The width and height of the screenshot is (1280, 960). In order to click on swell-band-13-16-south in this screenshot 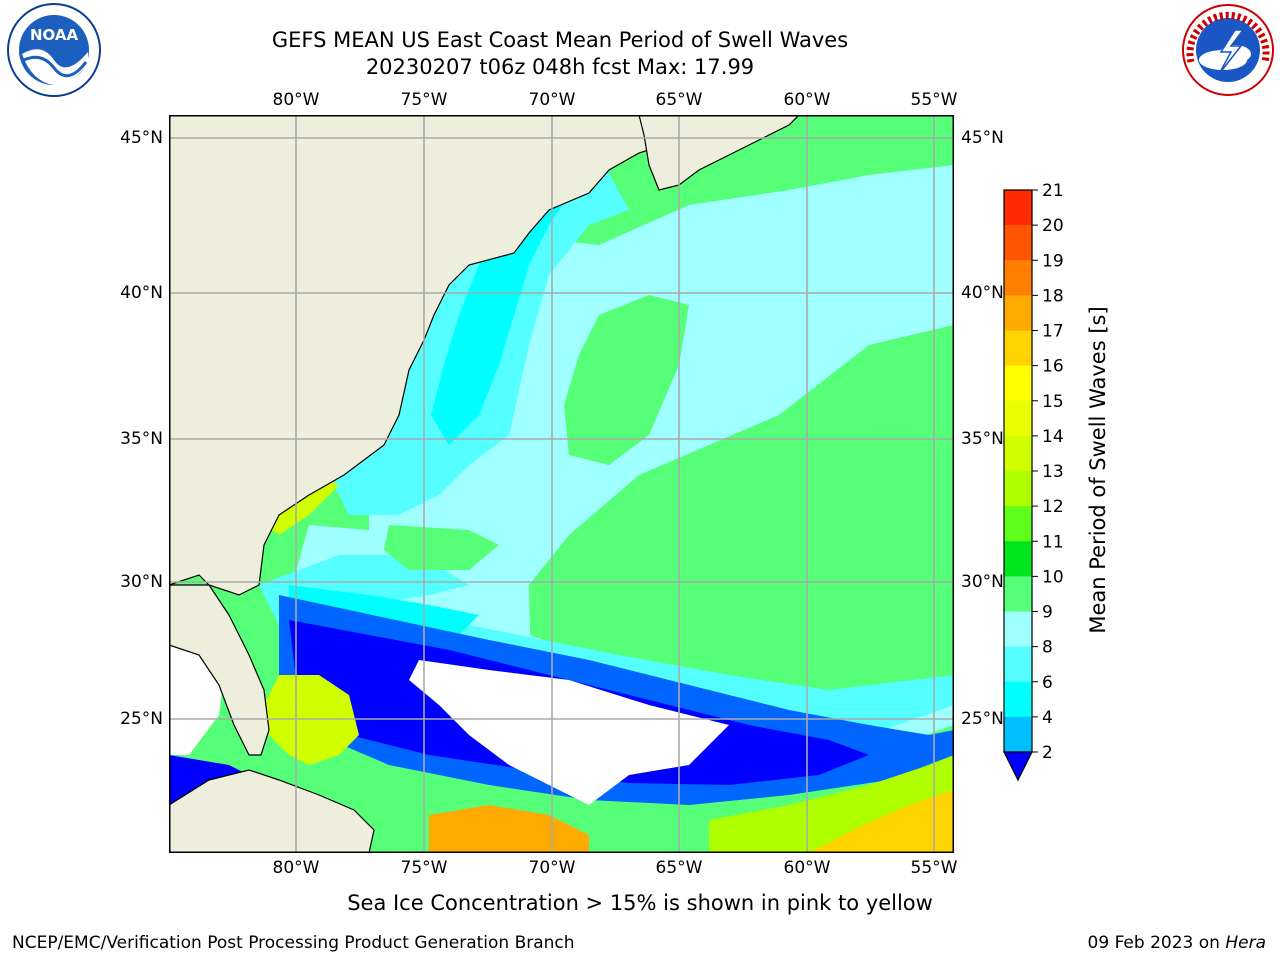, I will do `click(881, 821)`.